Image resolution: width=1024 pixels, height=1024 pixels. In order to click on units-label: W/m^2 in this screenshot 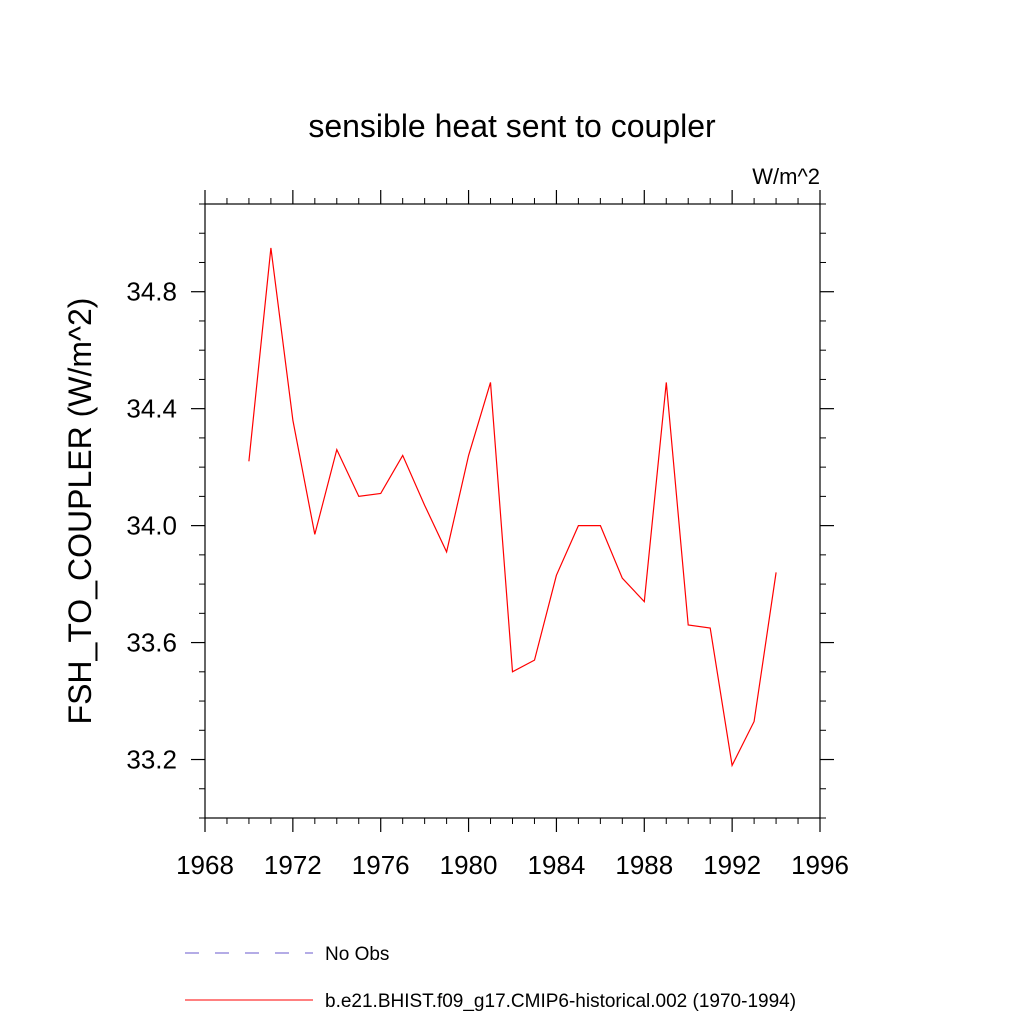, I will do `click(786, 176)`.